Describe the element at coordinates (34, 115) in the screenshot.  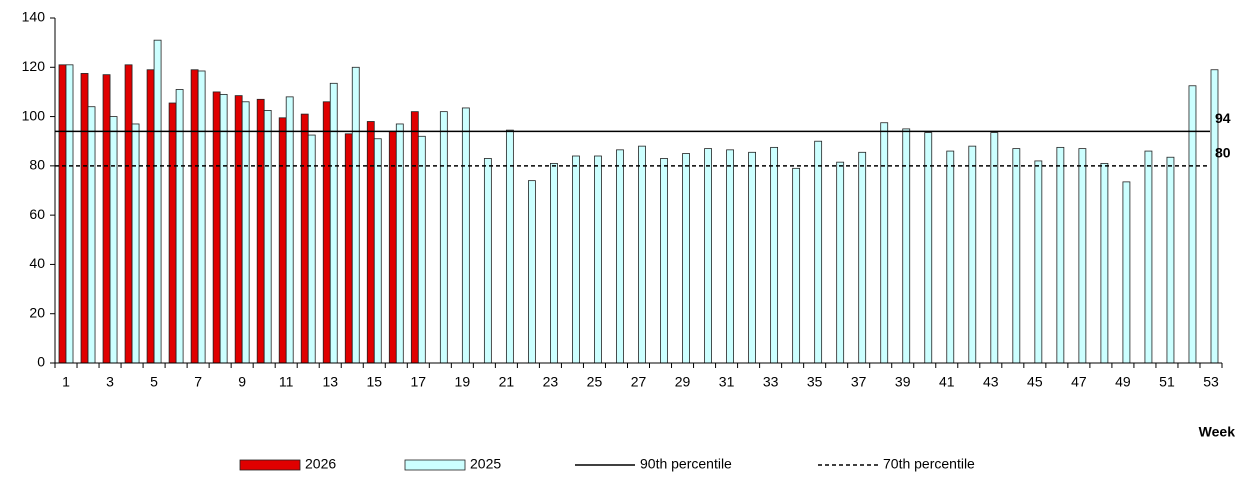
I see `y-tick-label: 100` at that location.